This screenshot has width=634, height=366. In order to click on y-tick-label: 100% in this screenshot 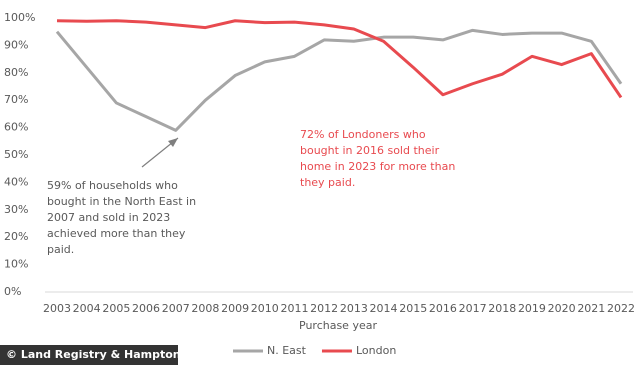, I will do `click(19, 17)`.